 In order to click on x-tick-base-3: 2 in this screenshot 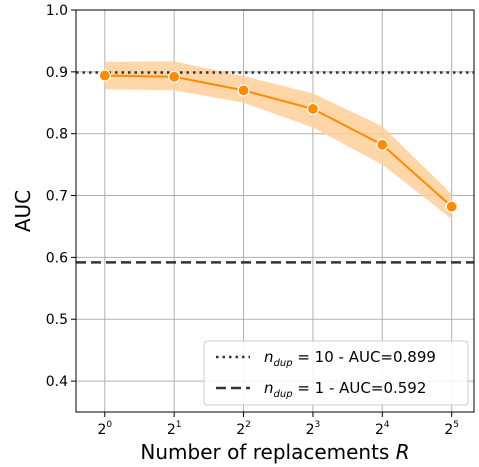, I will do `click(310, 430)`.